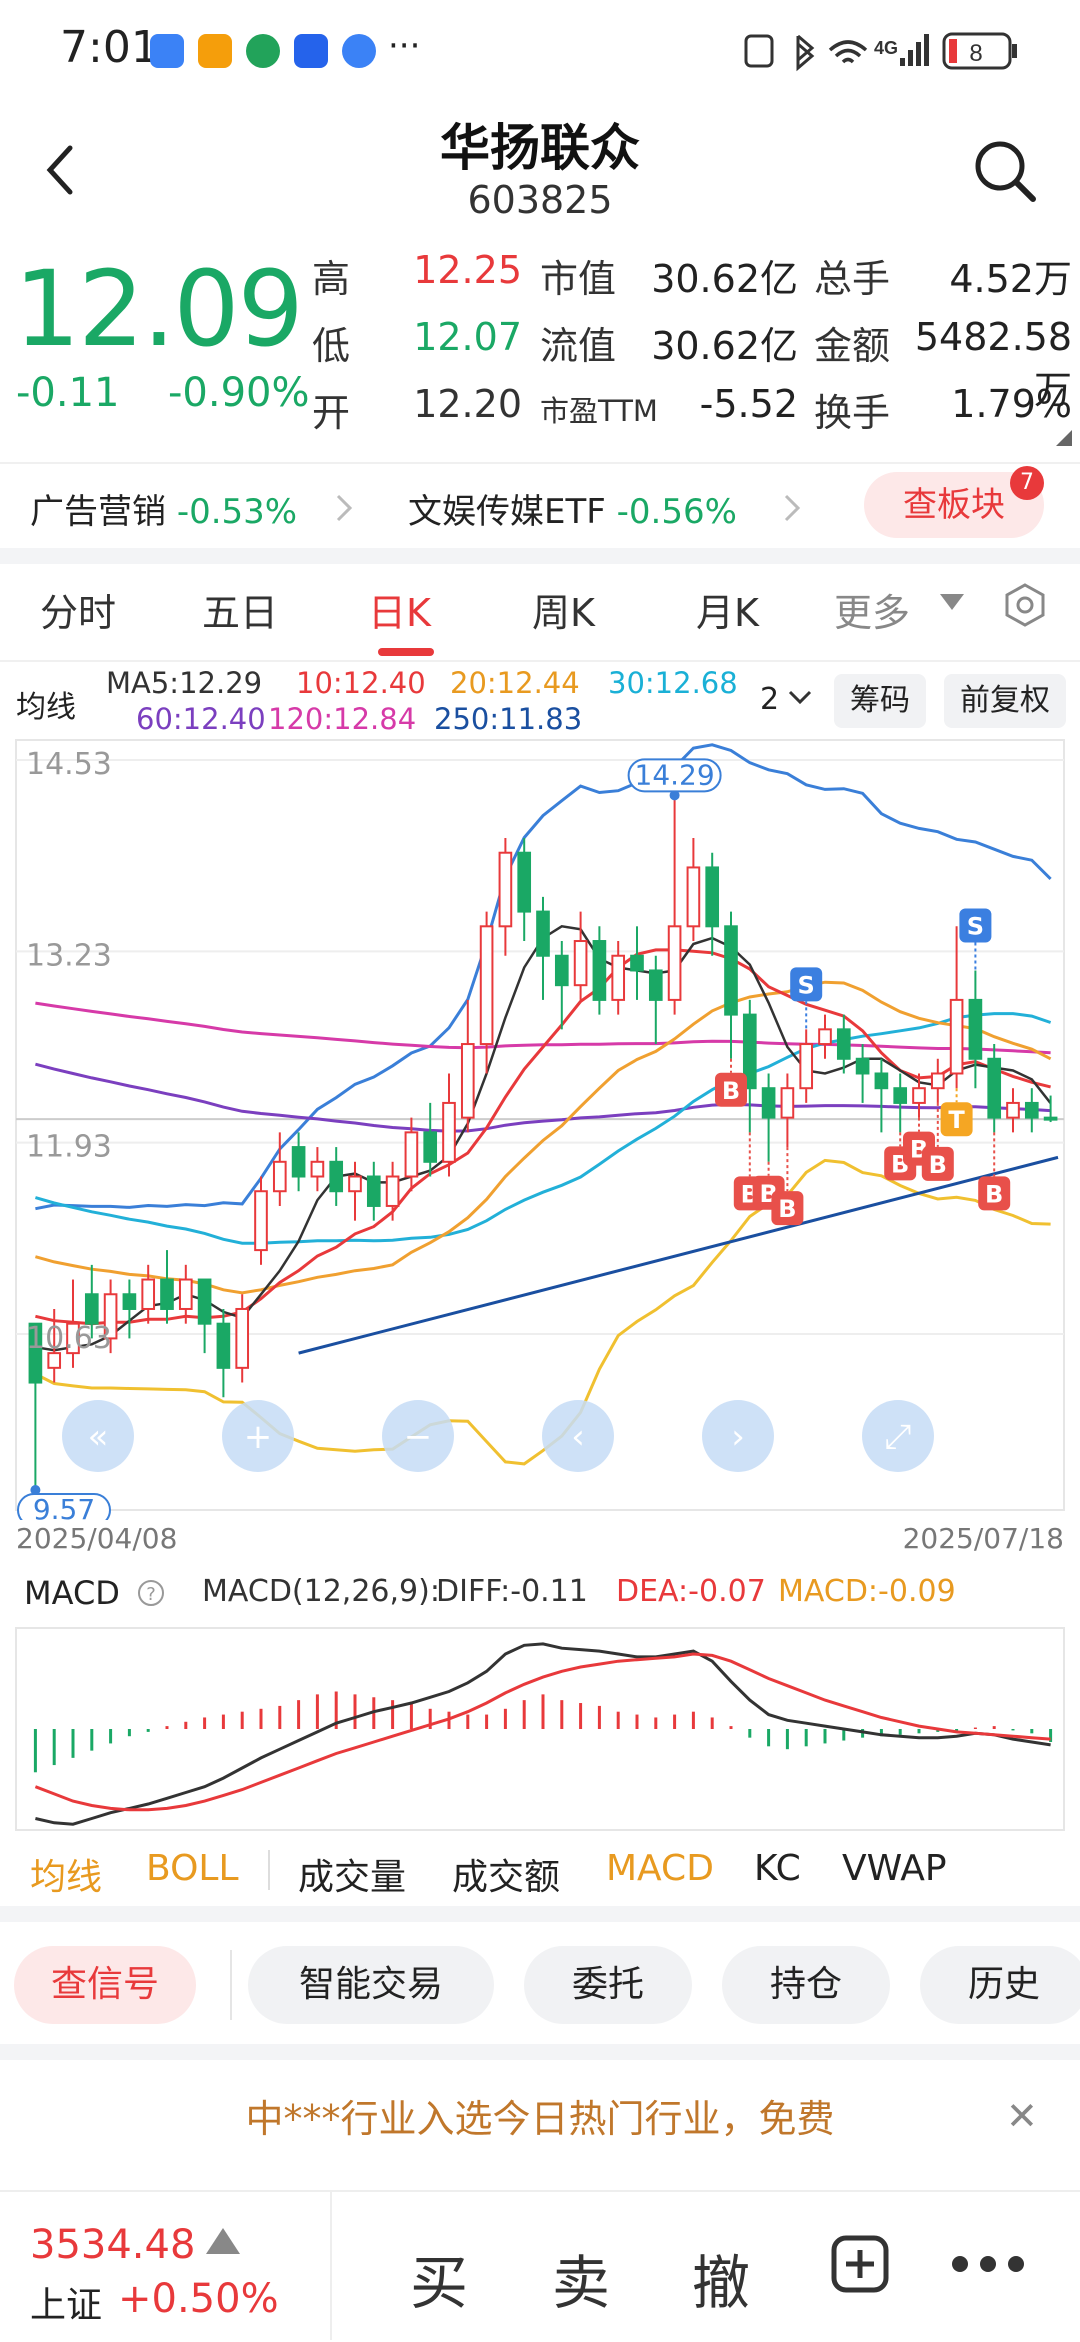 The width and height of the screenshot is (1080, 2342). What do you see at coordinates (660, 1868) in the screenshot?
I see `indicator-macd: MACD` at bounding box center [660, 1868].